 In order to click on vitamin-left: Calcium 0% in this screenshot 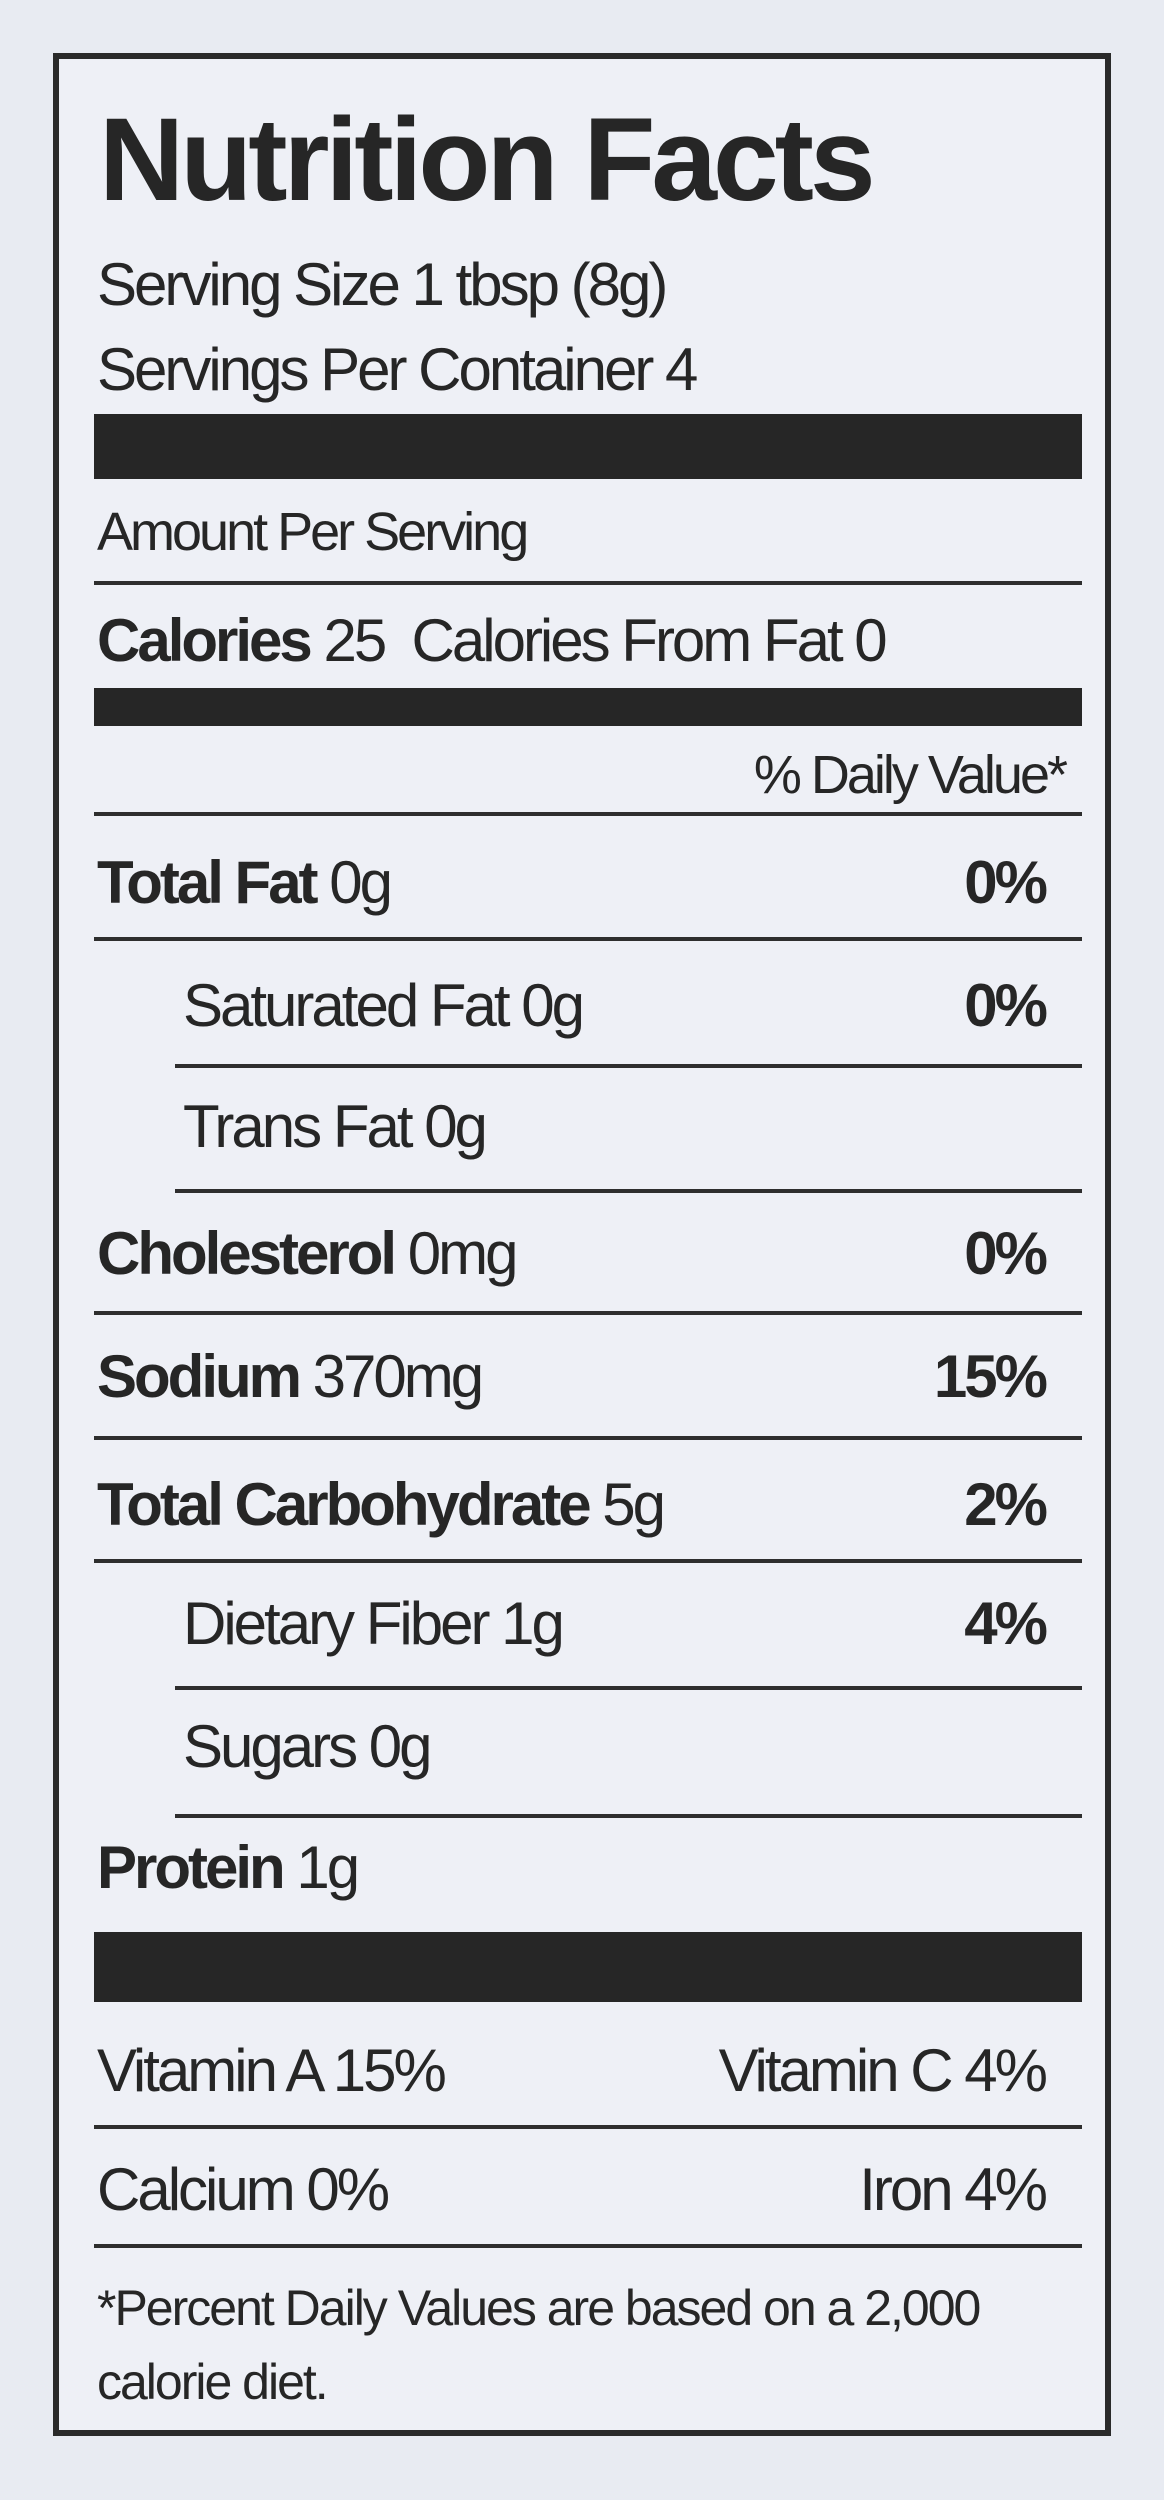, I will do `click(243, 2189)`.